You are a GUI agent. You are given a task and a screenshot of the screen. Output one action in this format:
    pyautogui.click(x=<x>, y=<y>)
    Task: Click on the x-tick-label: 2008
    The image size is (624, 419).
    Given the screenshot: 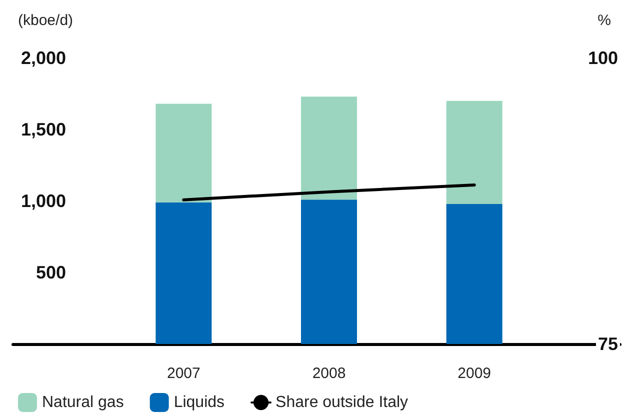 What is the action you would take?
    pyautogui.click(x=329, y=373)
    